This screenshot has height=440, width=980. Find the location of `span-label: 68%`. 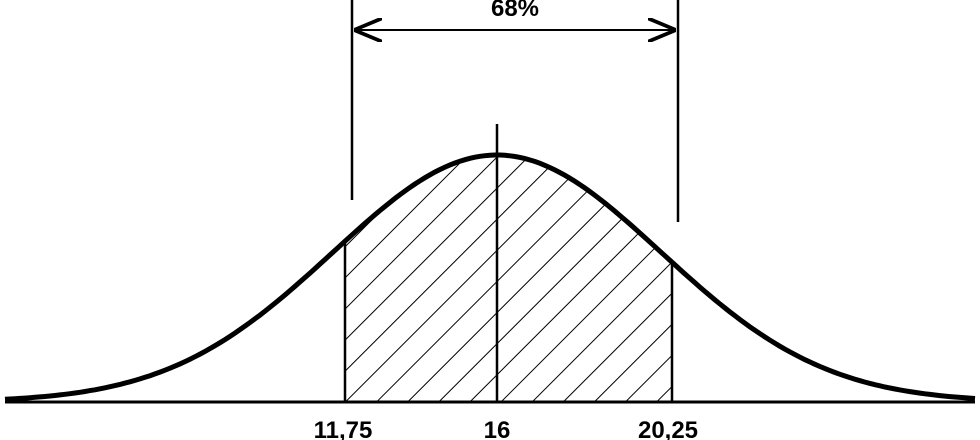

span-label: 68% is located at coordinates (515, 11).